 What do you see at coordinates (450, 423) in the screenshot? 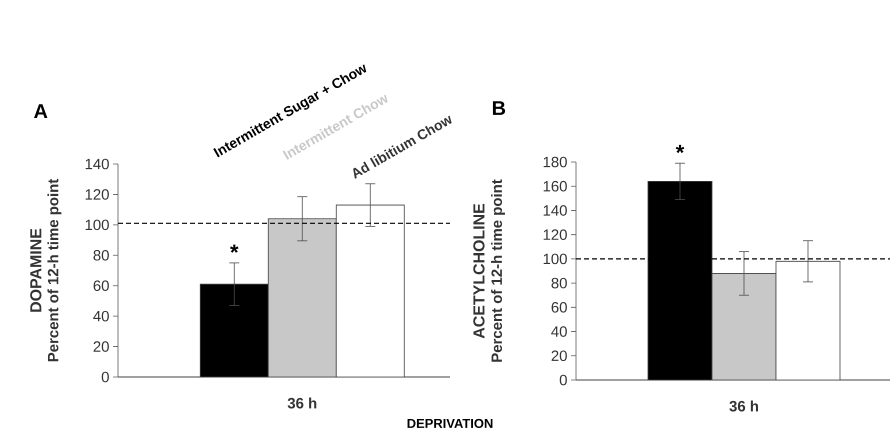
I see `x-axis-title: DEPRIVATION` at bounding box center [450, 423].